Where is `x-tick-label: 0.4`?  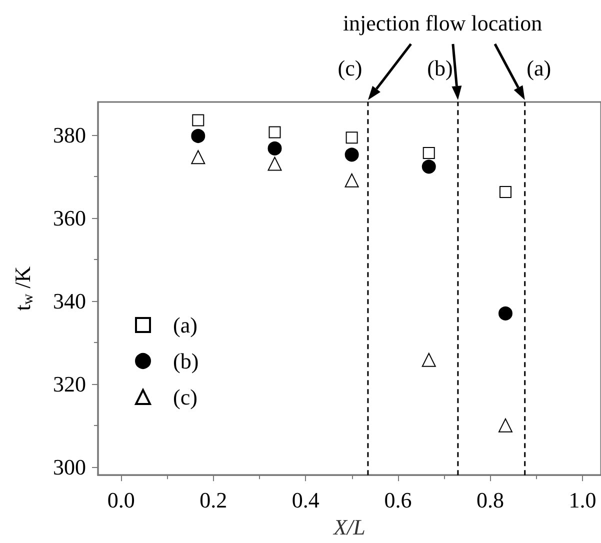
x-tick-label: 0.4 is located at coordinates (306, 500).